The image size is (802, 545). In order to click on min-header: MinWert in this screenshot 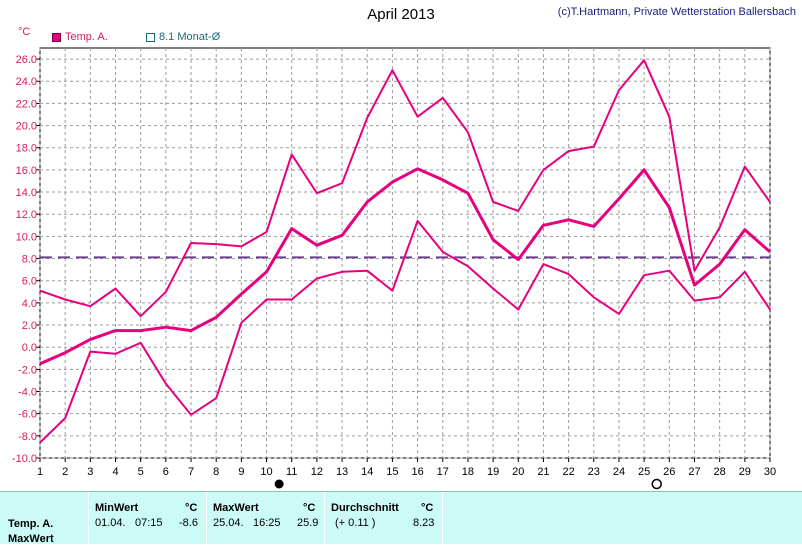, I will do `click(117, 508)`.